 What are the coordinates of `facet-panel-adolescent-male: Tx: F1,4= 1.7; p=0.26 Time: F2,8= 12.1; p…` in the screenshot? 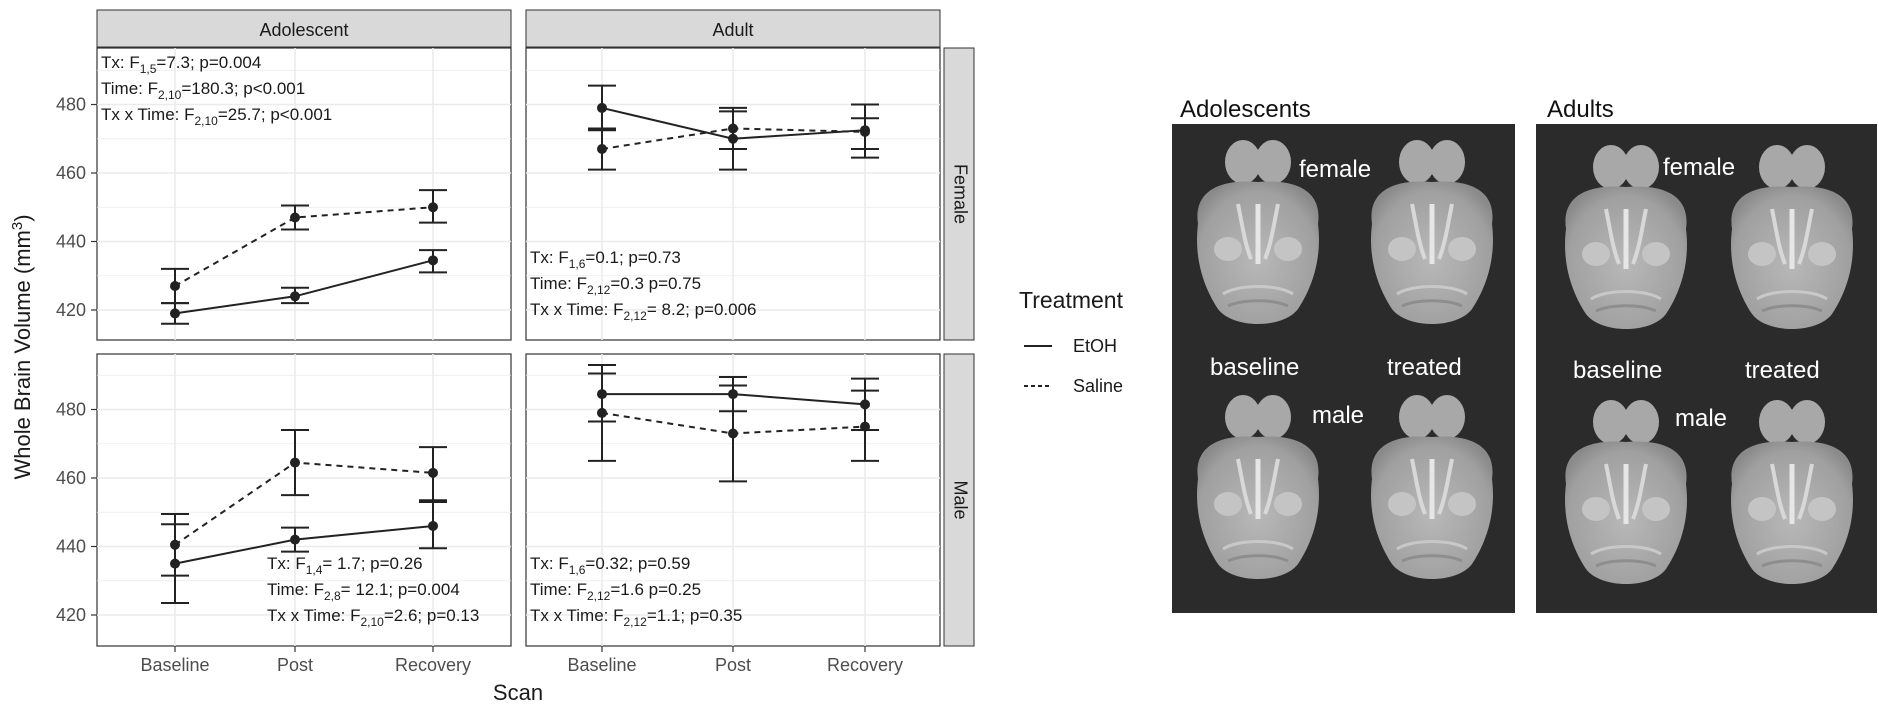 It's located at (304, 500).